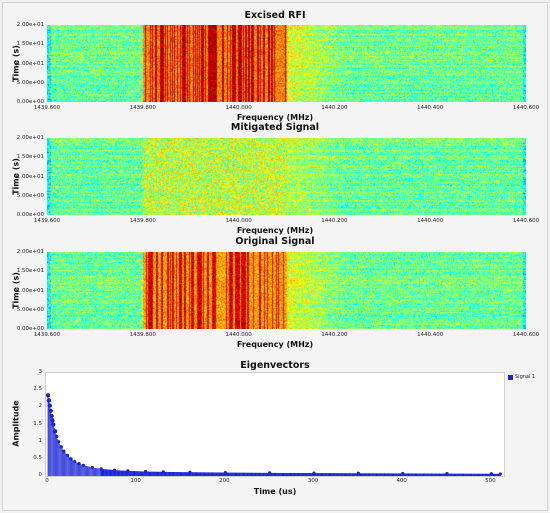 This screenshot has height=513, width=550. What do you see at coordinates (16, 423) in the screenshot?
I see `y-axis-label: Amplitude` at bounding box center [16, 423].